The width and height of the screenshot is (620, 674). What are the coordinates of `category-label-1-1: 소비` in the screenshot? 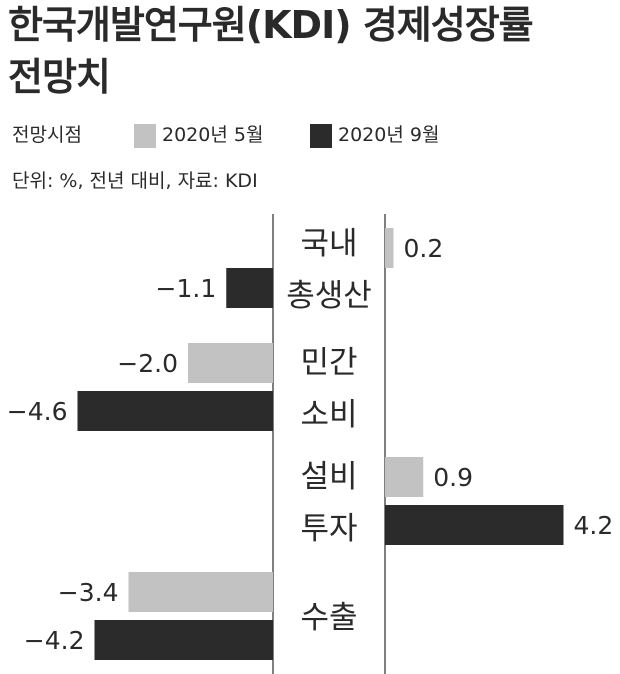 It's located at (328, 415).